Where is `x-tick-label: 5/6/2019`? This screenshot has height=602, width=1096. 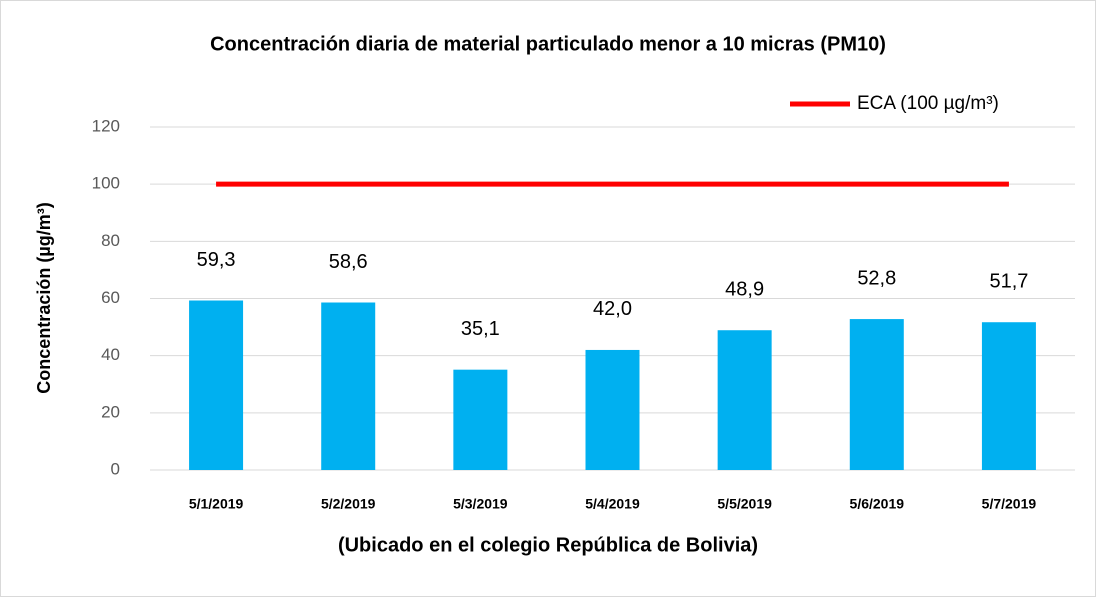
x-tick-label: 5/6/2019 is located at coordinates (877, 504).